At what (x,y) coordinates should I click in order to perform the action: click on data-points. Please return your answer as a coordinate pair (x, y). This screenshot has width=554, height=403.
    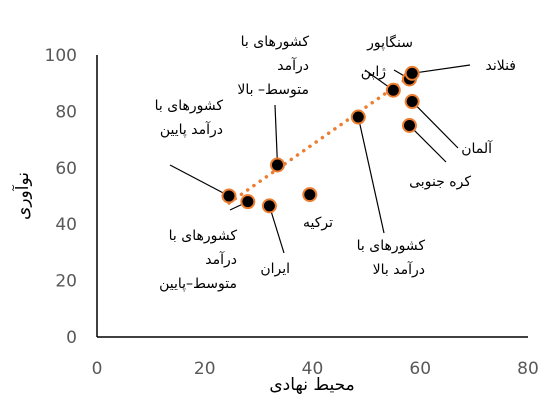
    Looking at the image, I should click on (320, 139).